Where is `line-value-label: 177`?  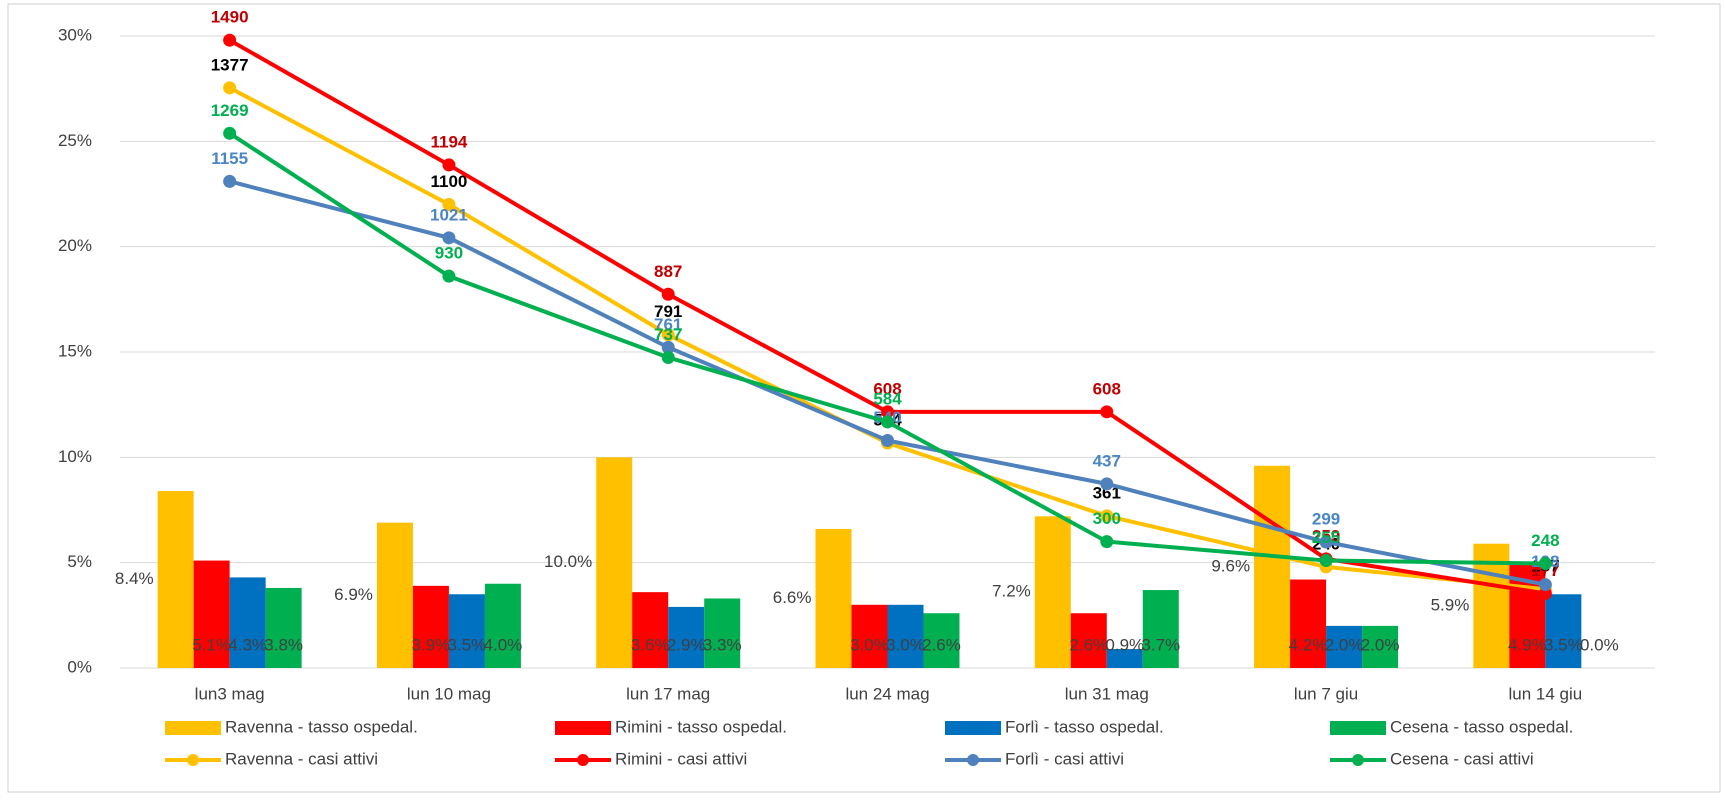
line-value-label: 177 is located at coordinates (1545, 570).